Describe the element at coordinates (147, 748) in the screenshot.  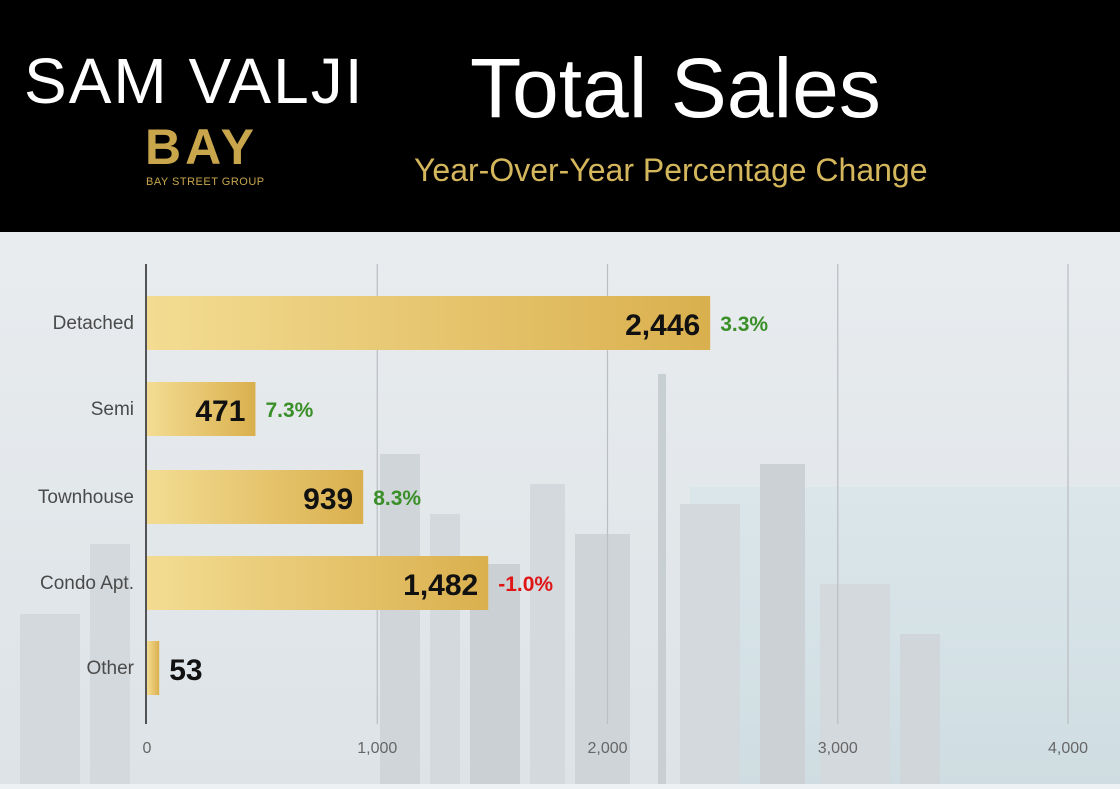
I see `x-tick-label: 0` at that location.